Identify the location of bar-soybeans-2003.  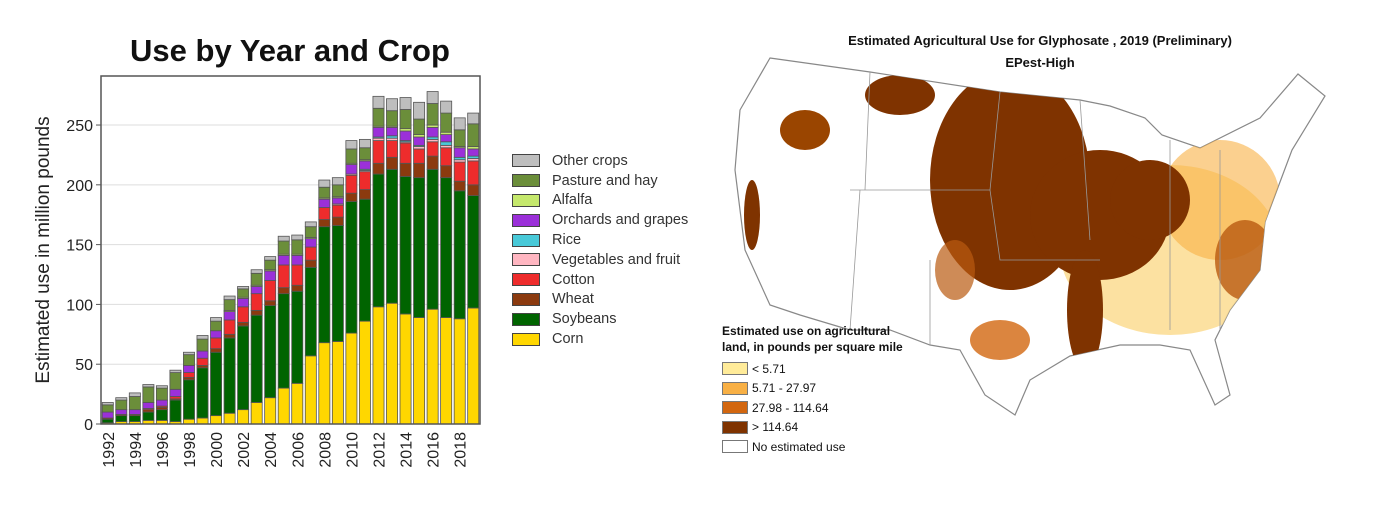
(256, 358).